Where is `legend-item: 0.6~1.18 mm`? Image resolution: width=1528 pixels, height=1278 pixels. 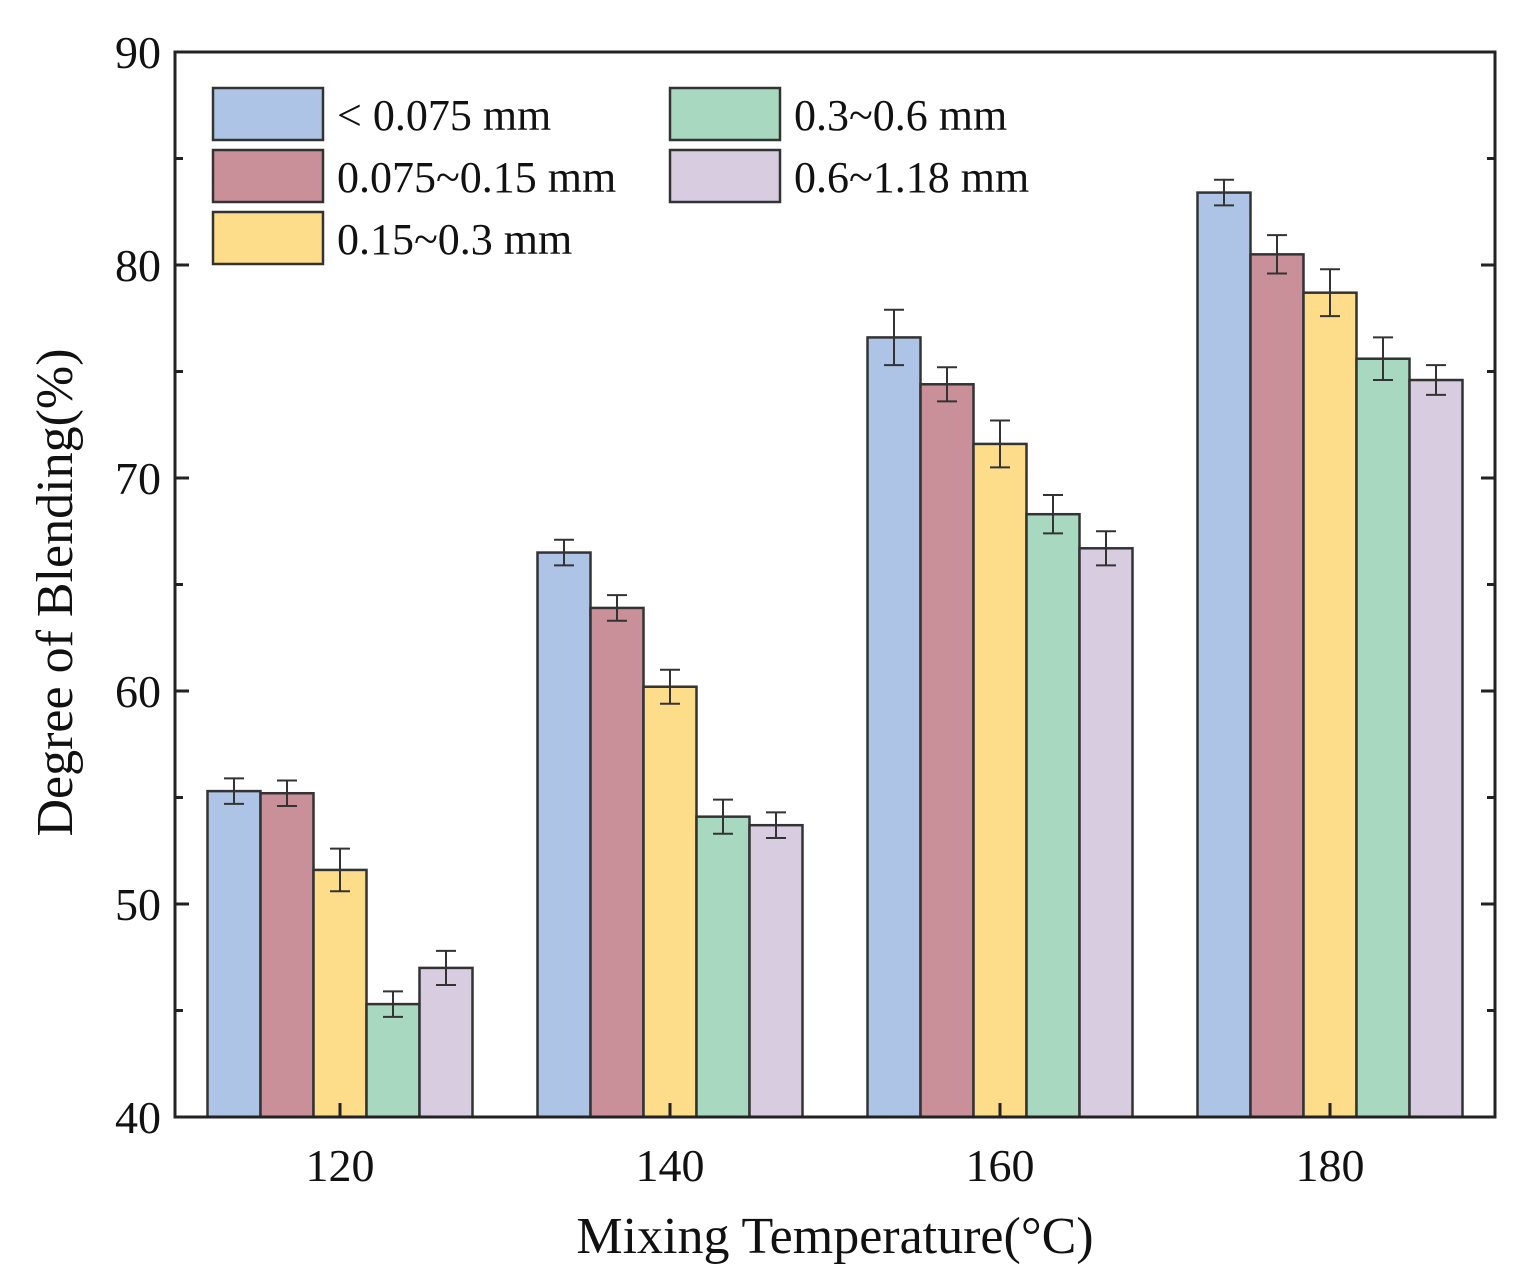
legend-item: 0.6~1.18 mm is located at coordinates (848, 176).